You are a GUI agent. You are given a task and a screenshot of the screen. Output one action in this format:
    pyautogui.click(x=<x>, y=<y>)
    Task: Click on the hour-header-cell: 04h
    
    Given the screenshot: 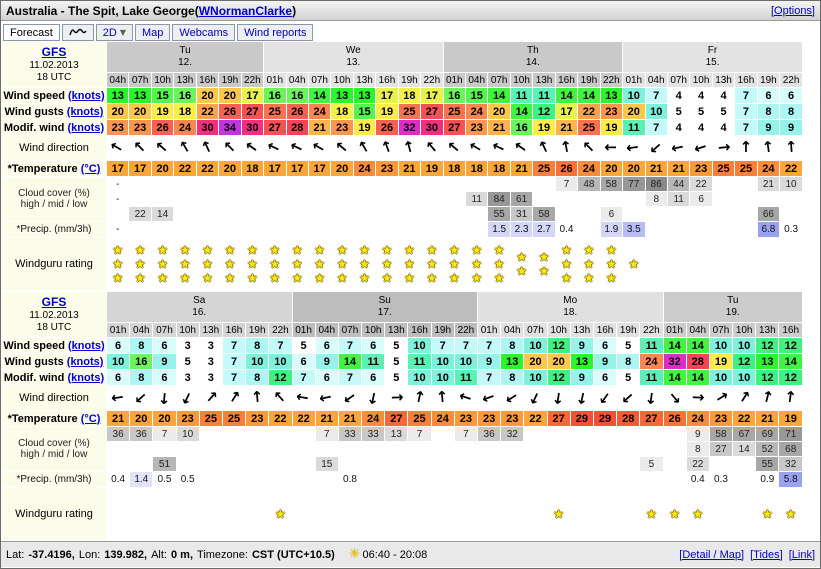 What is the action you would take?
    pyautogui.click(x=697, y=330)
    